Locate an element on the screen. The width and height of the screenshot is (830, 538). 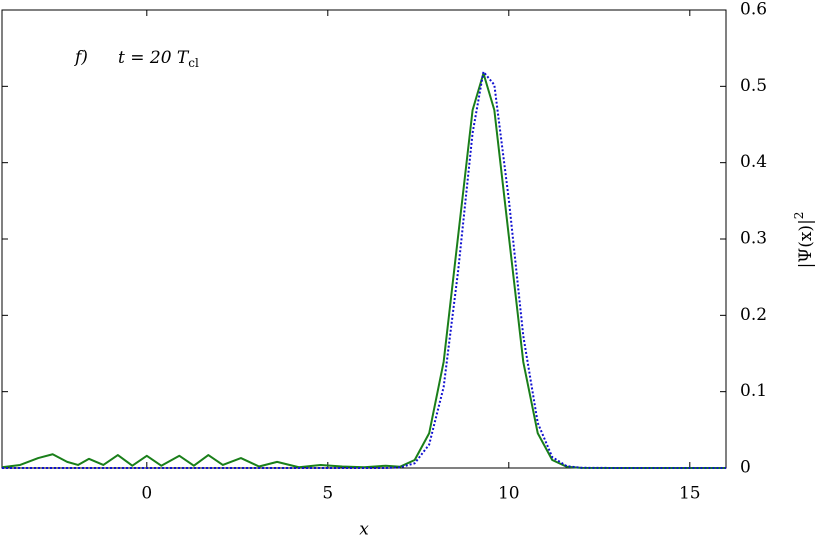
x-tick-label: 5 is located at coordinates (327, 494).